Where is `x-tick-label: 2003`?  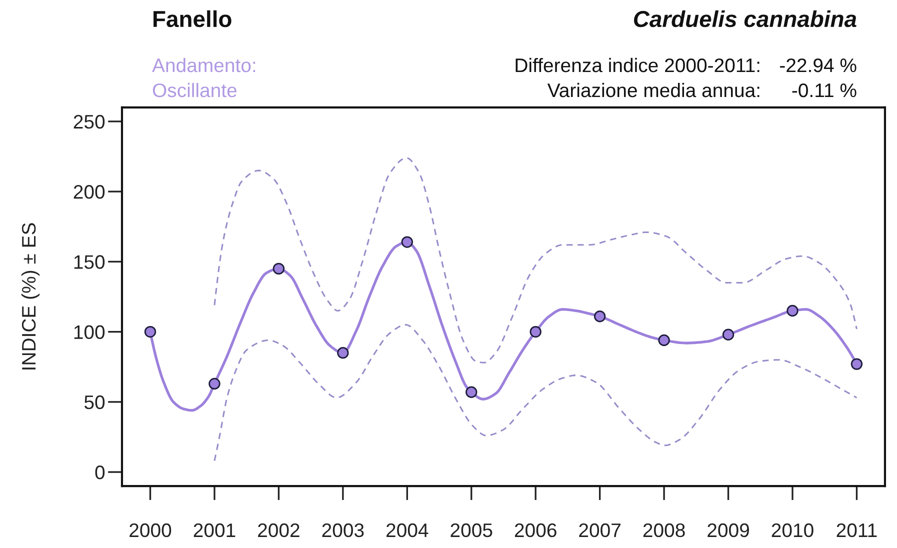 x-tick-label: 2003 is located at coordinates (343, 530).